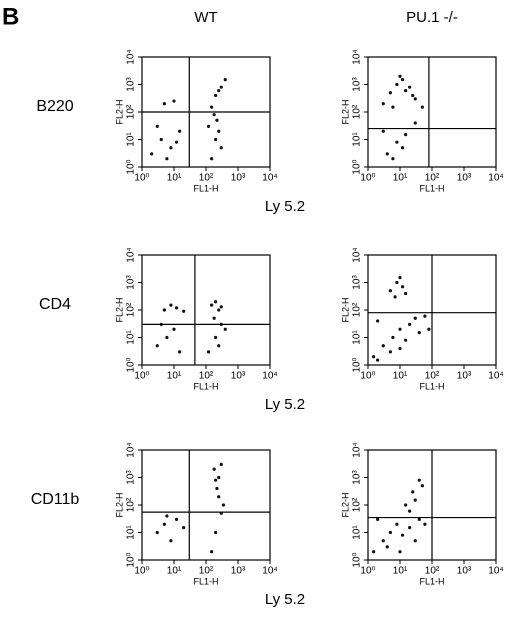 Image resolution: width=520 pixels, height=626 pixels. Describe the element at coordinates (206, 310) in the screenshot. I see `plot-frame` at that location.